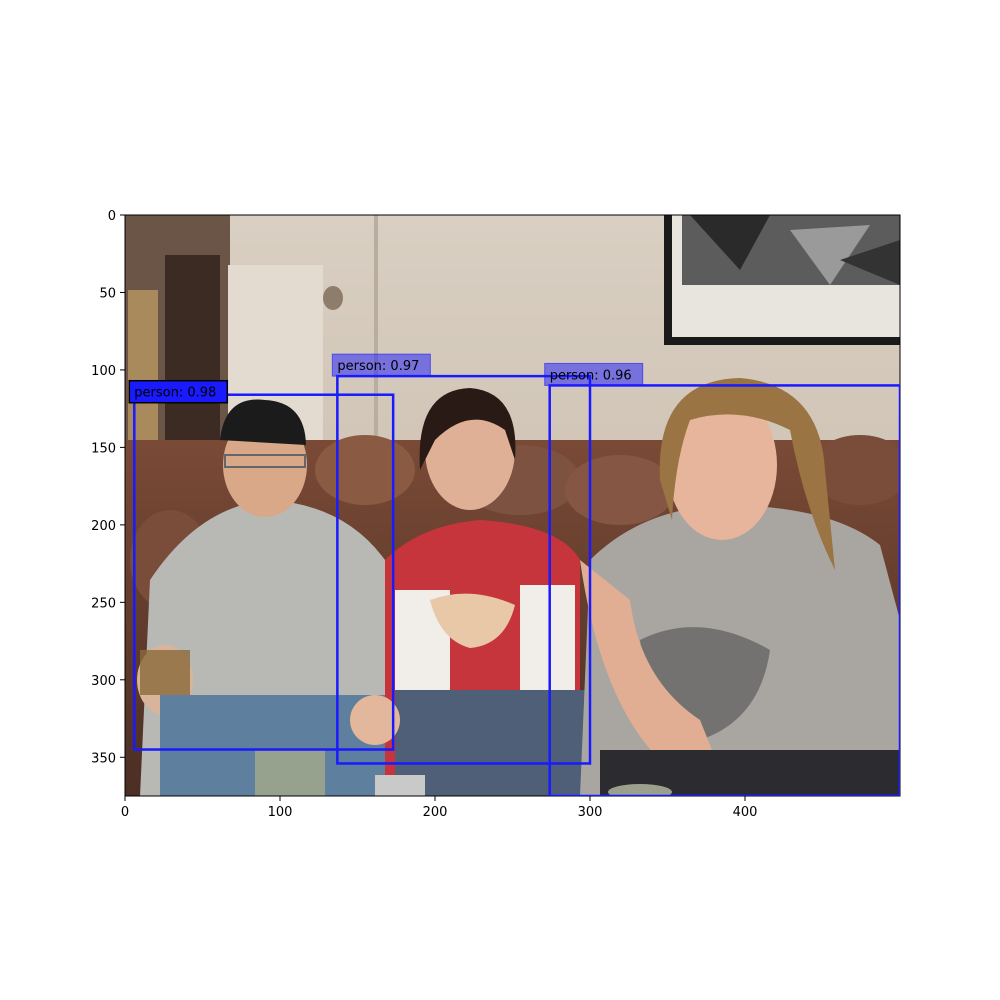  I want to click on y-tick-label: 200, so click(103, 526).